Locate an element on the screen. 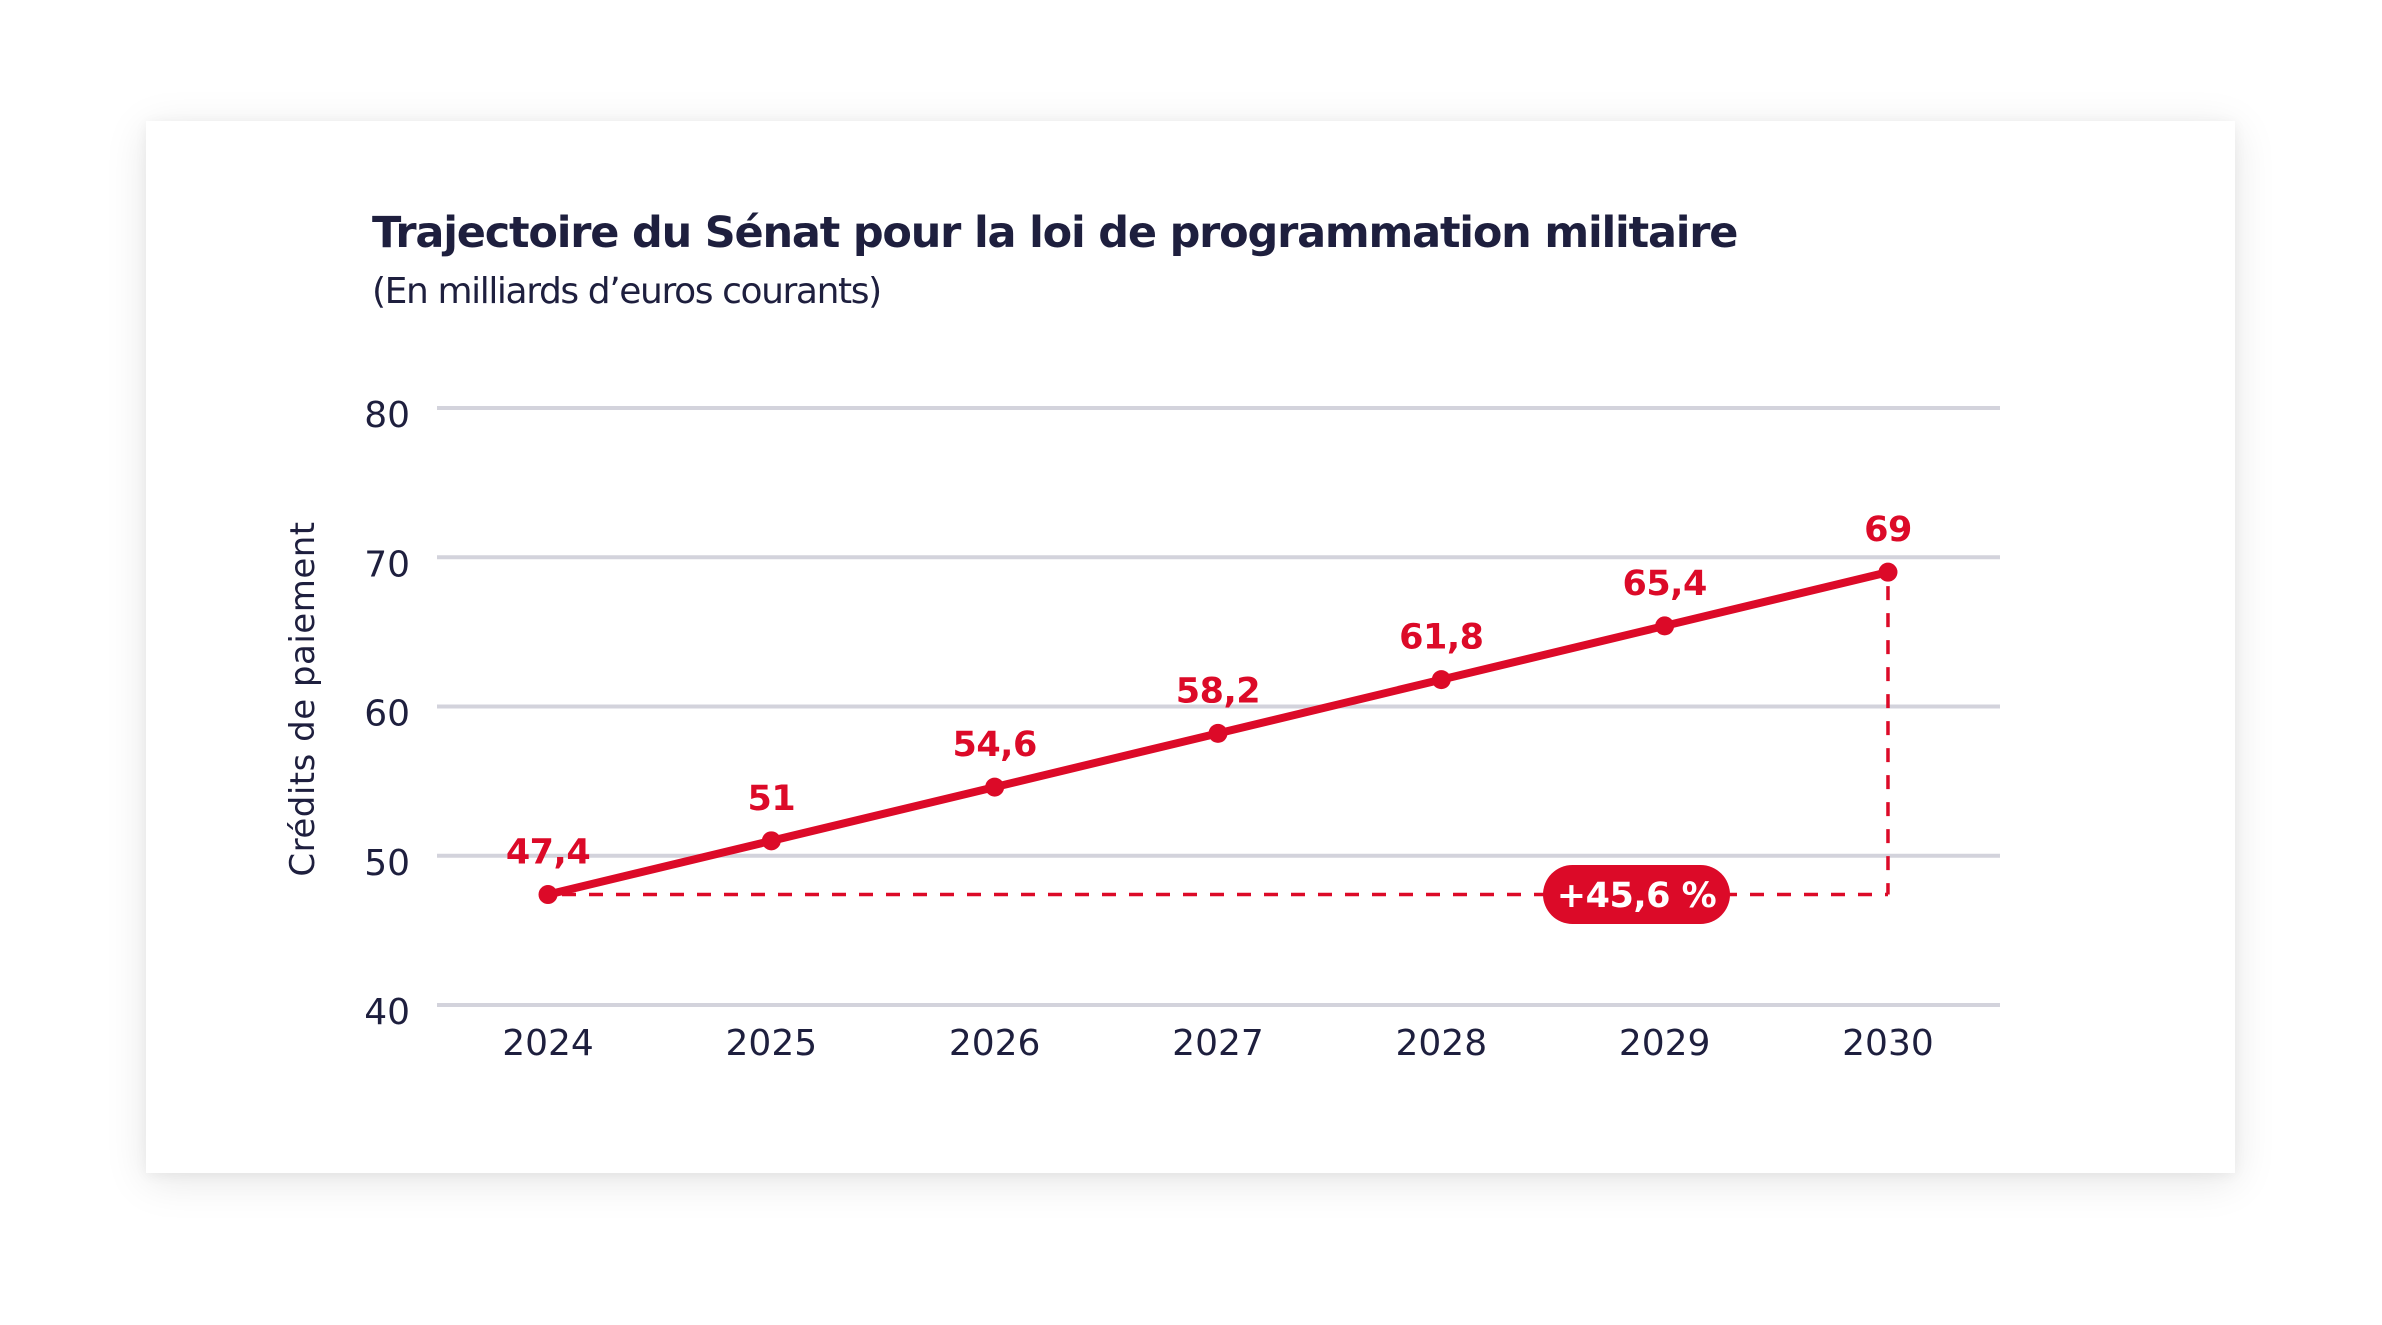  data-point-2024 is located at coordinates (548, 895).